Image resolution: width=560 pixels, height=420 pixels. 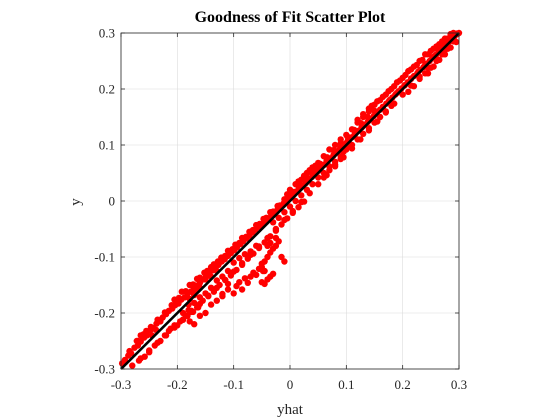 I want to click on x-tick-label-5: 0.2, so click(x=403, y=384).